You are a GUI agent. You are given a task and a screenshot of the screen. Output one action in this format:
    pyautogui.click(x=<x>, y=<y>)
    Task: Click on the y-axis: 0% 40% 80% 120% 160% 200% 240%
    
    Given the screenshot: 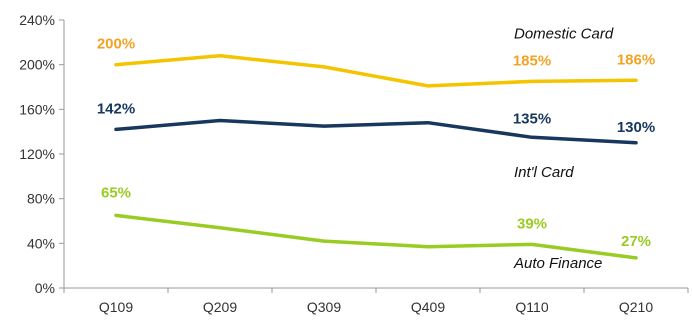 What is the action you would take?
    pyautogui.click(x=42, y=154)
    